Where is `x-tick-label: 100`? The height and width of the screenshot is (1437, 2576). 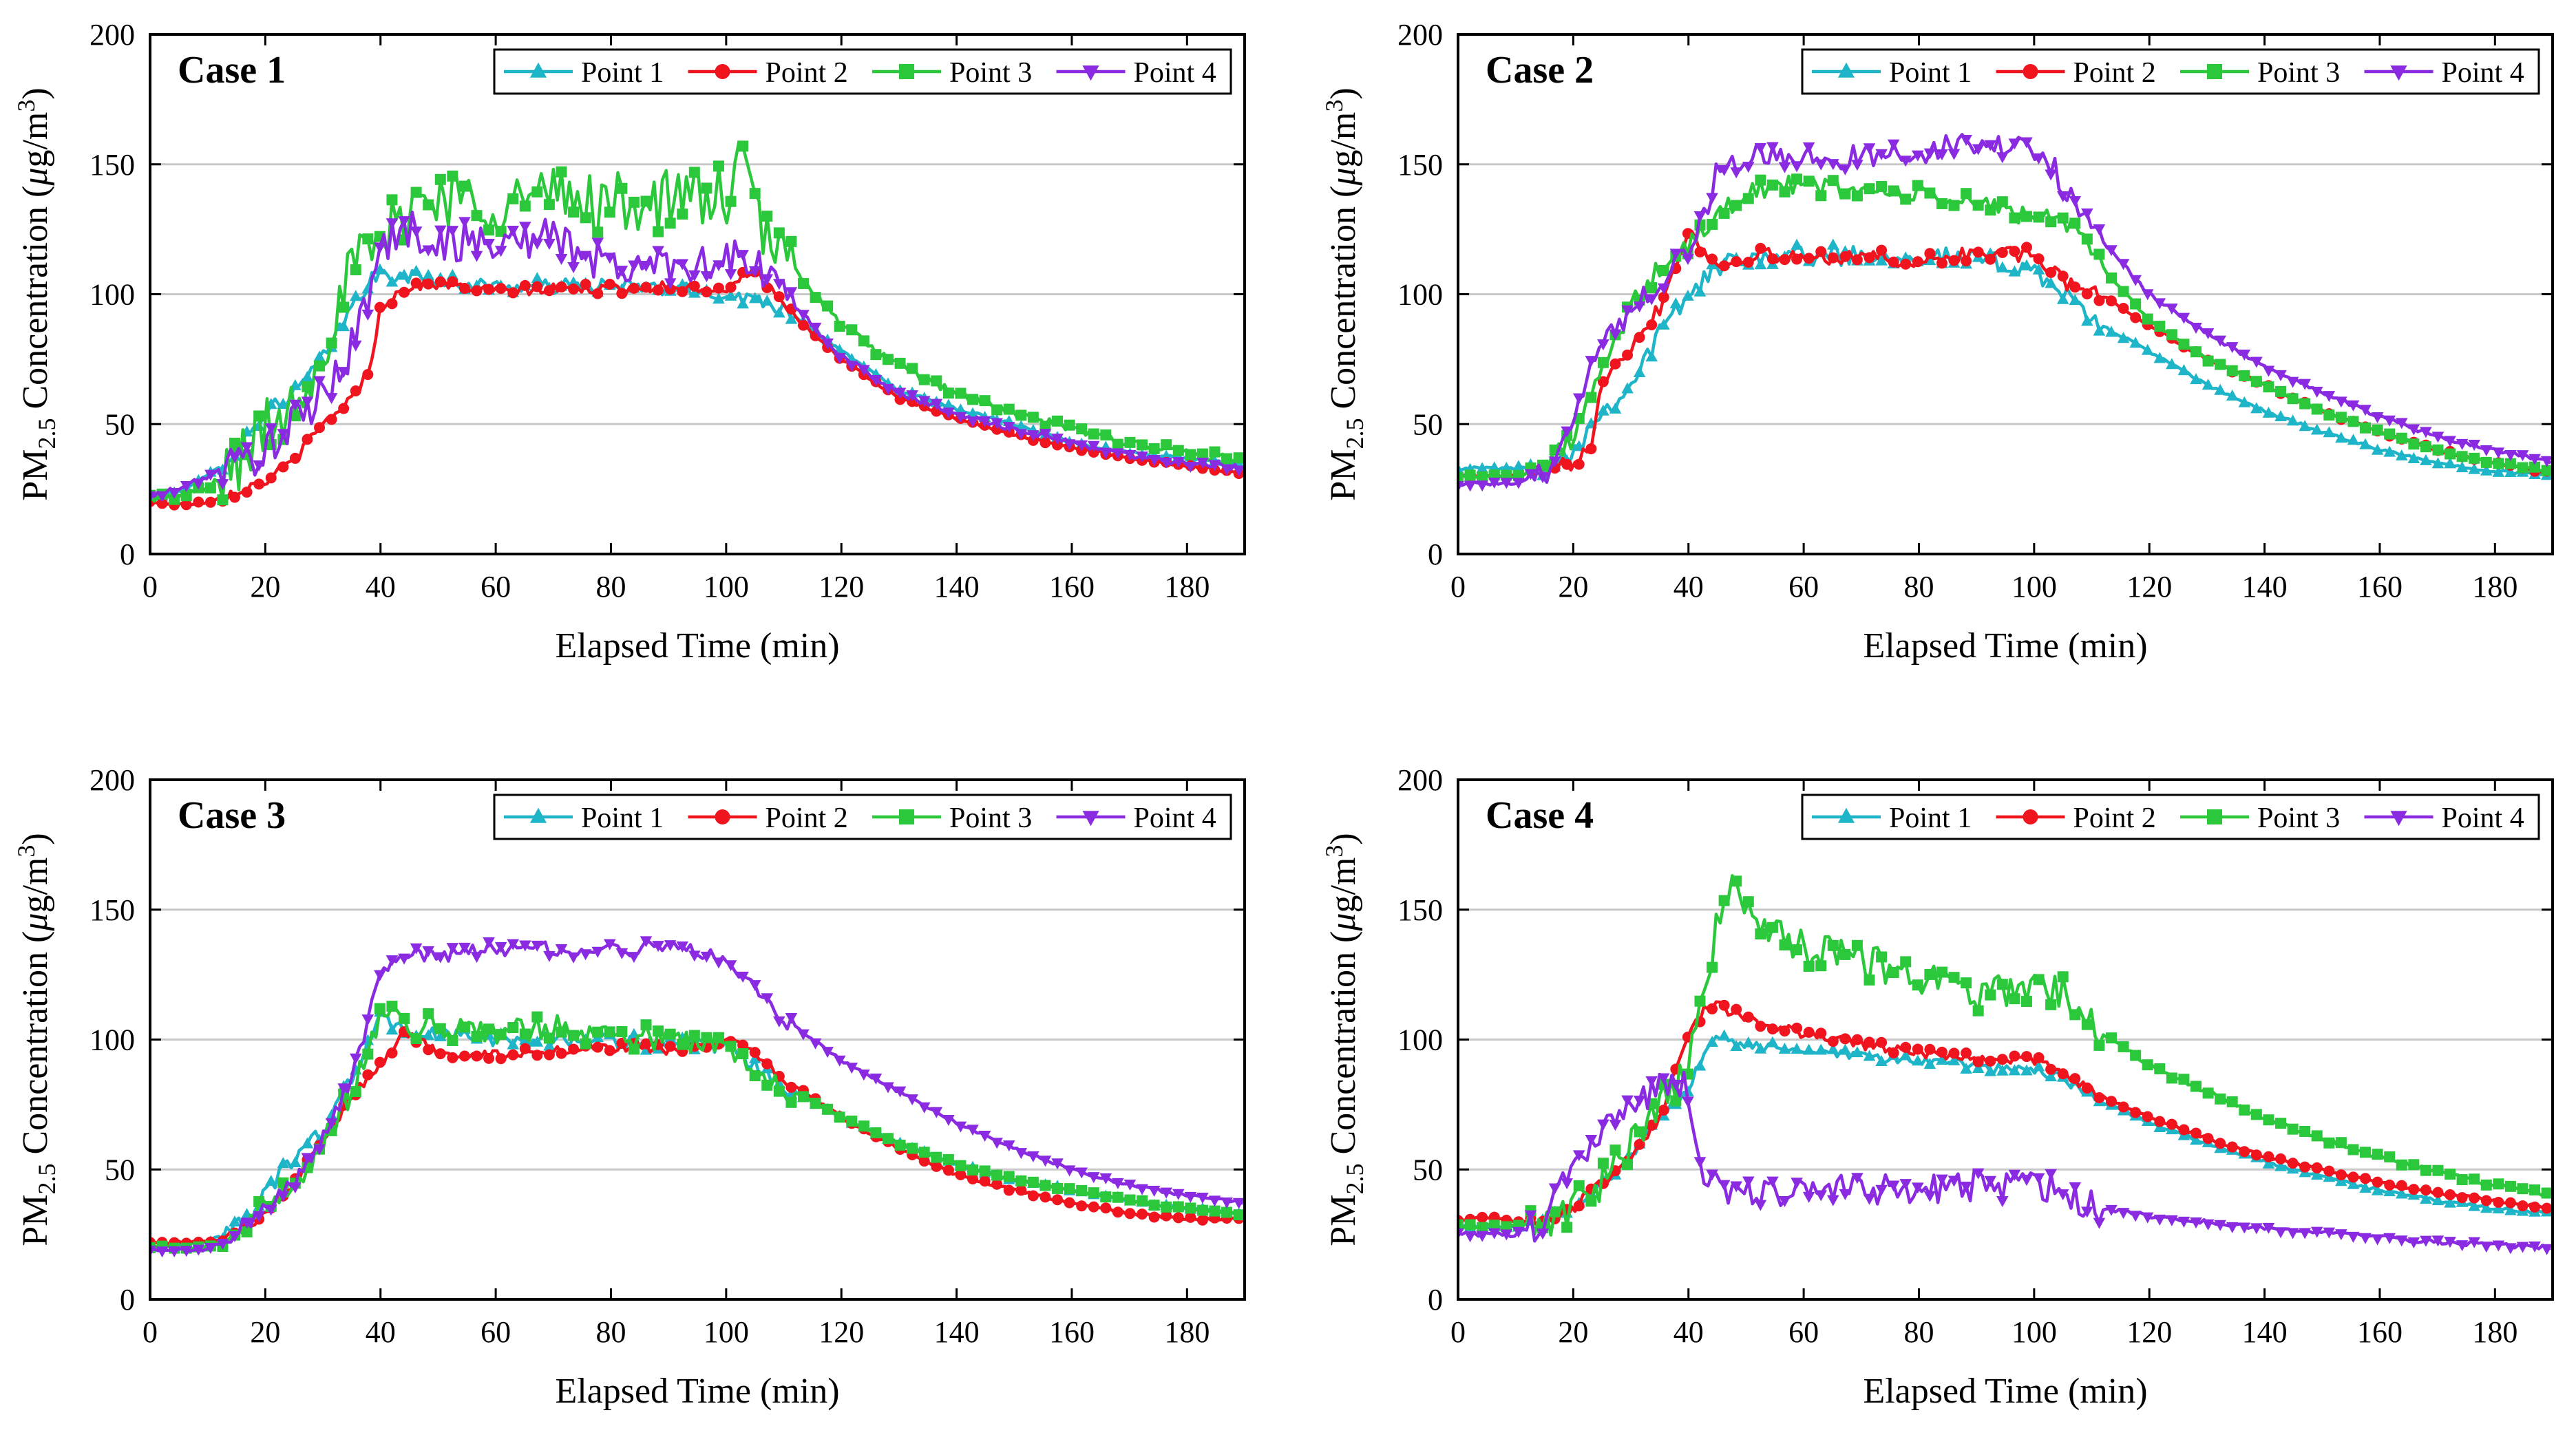
x-tick-label: 100 is located at coordinates (727, 587).